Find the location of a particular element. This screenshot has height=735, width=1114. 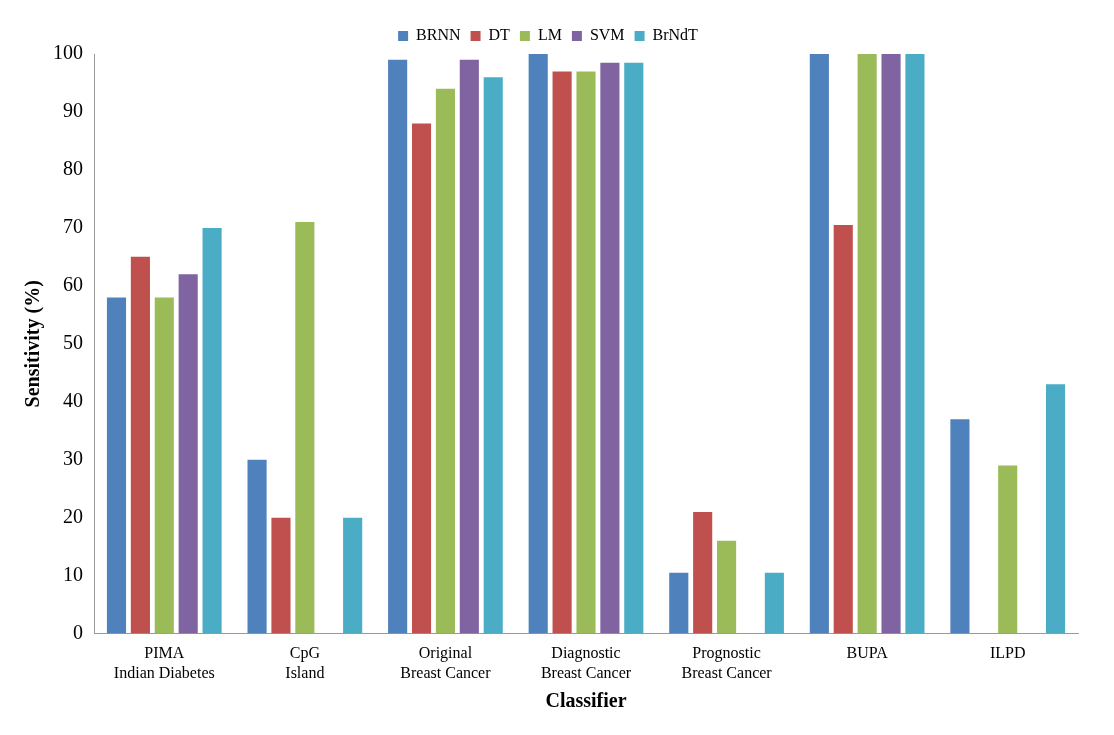

x-axis-title: Classifier is located at coordinates (586, 700).